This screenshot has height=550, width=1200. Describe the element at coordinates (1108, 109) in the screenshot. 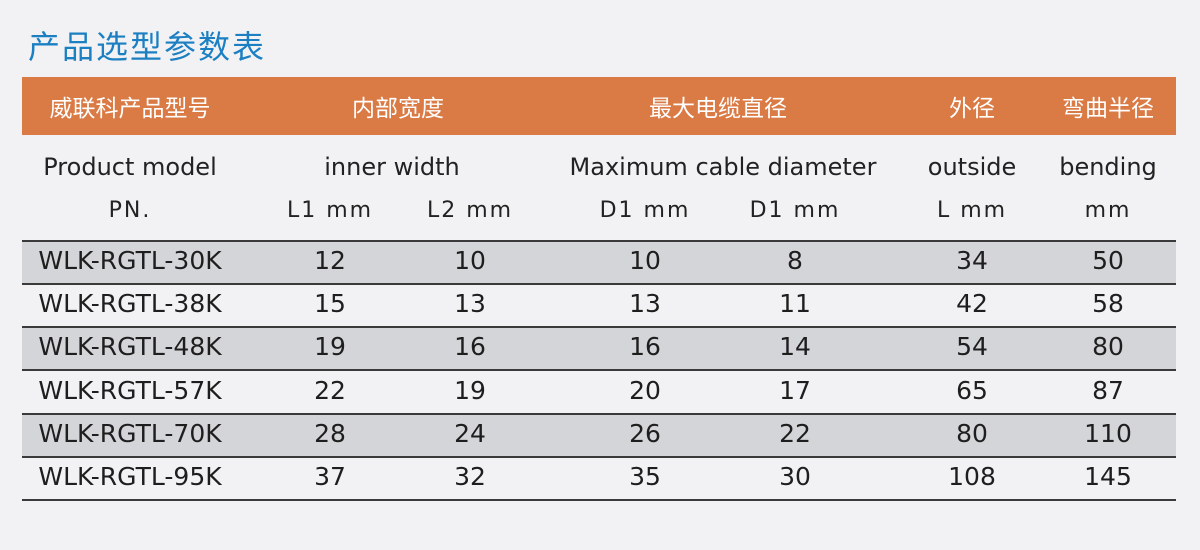

I see `header-cn-bending: 弯曲半径` at that location.